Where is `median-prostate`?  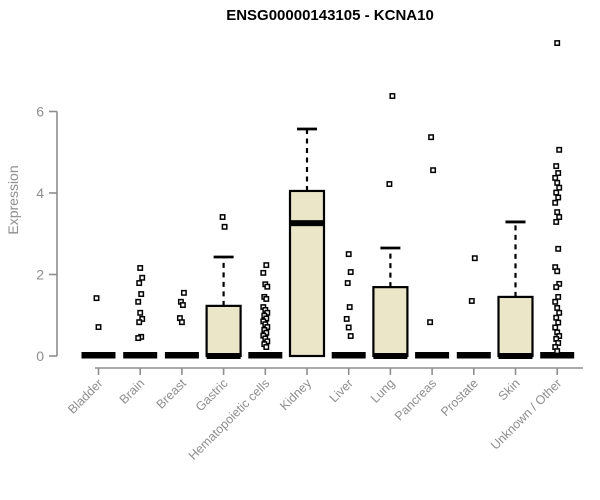 median-prostate is located at coordinates (473, 355).